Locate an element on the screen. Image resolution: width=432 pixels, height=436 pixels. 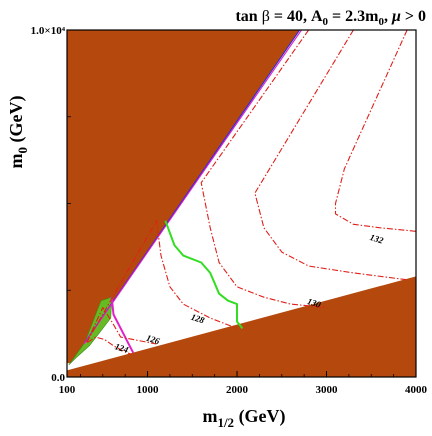
x-axis-title-rest: (GeV) is located at coordinates (259, 416).